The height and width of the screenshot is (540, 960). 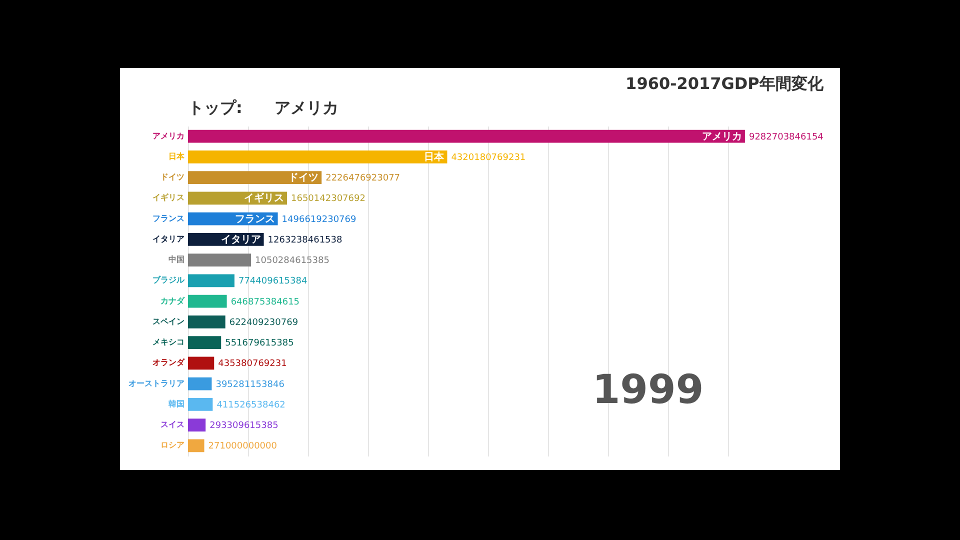 What do you see at coordinates (263, 107) in the screenshot?
I see `text: トップ: アメリカ` at bounding box center [263, 107].